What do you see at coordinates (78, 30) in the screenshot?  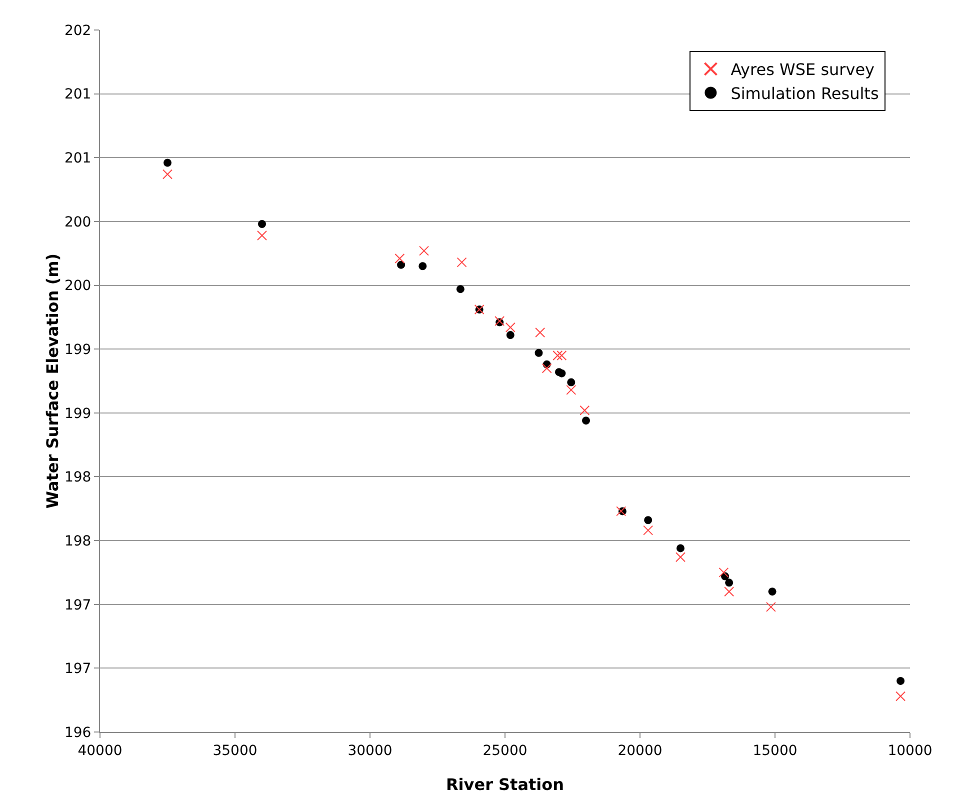 I see `y-tick-label: 202` at bounding box center [78, 30].